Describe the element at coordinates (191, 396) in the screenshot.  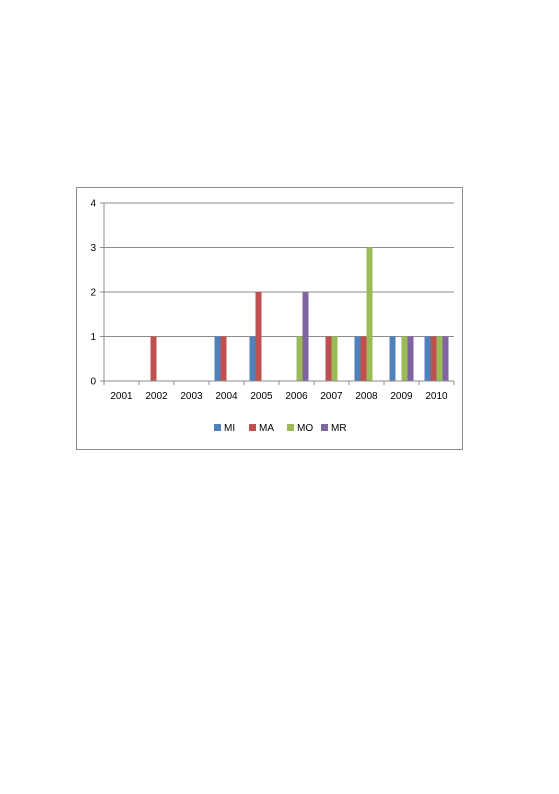
I see `x-tick-label: 2003` at that location.